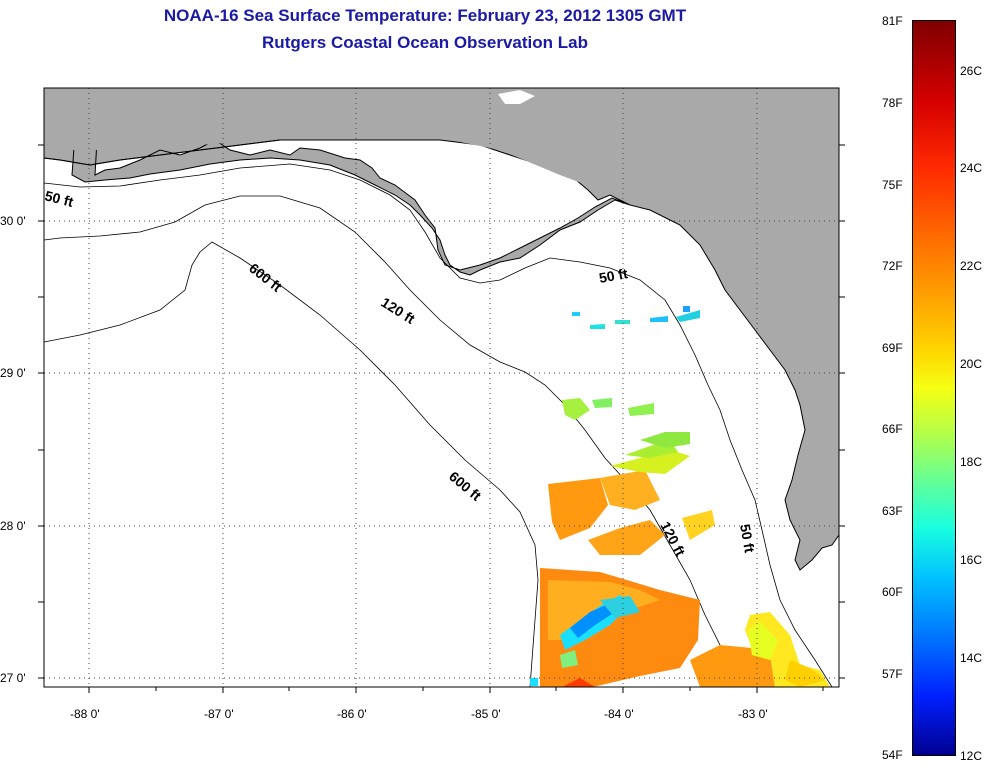 This screenshot has height=770, width=992. I want to click on lon-label-86: -86 0', so click(352, 714).